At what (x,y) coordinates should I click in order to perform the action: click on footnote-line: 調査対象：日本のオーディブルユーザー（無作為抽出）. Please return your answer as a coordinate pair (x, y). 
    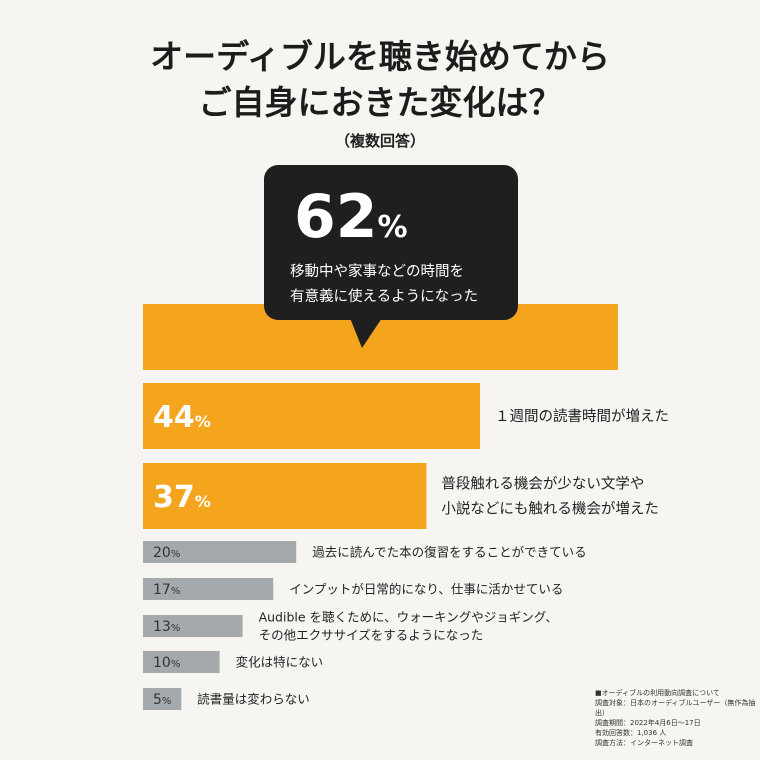
    Looking at the image, I should click on (675, 708).